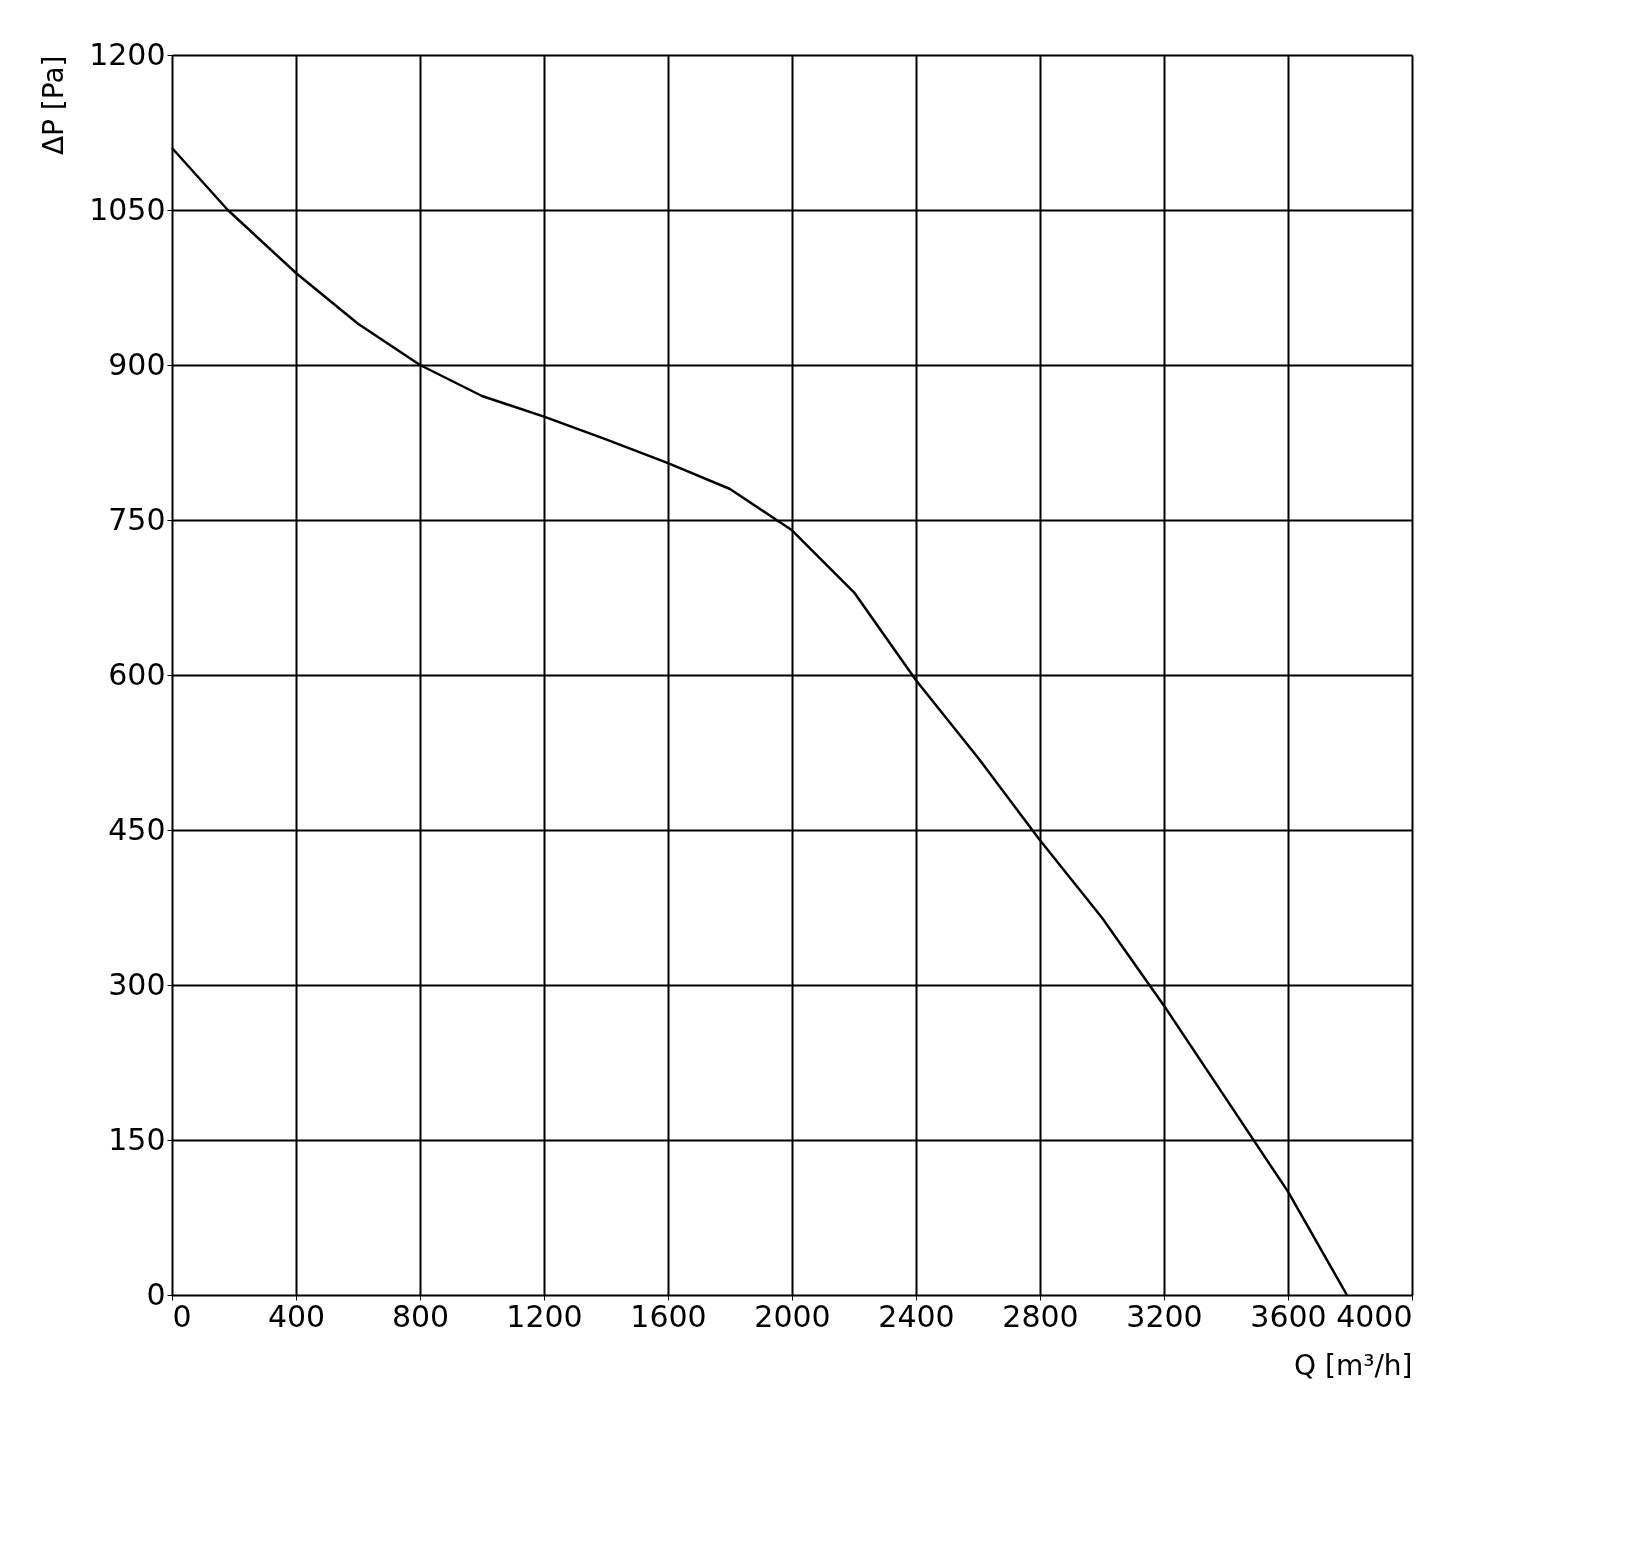 This screenshot has width=1627, height=1543. Describe the element at coordinates (792, 1316) in the screenshot. I see `x-tick-label: 2000` at that location.